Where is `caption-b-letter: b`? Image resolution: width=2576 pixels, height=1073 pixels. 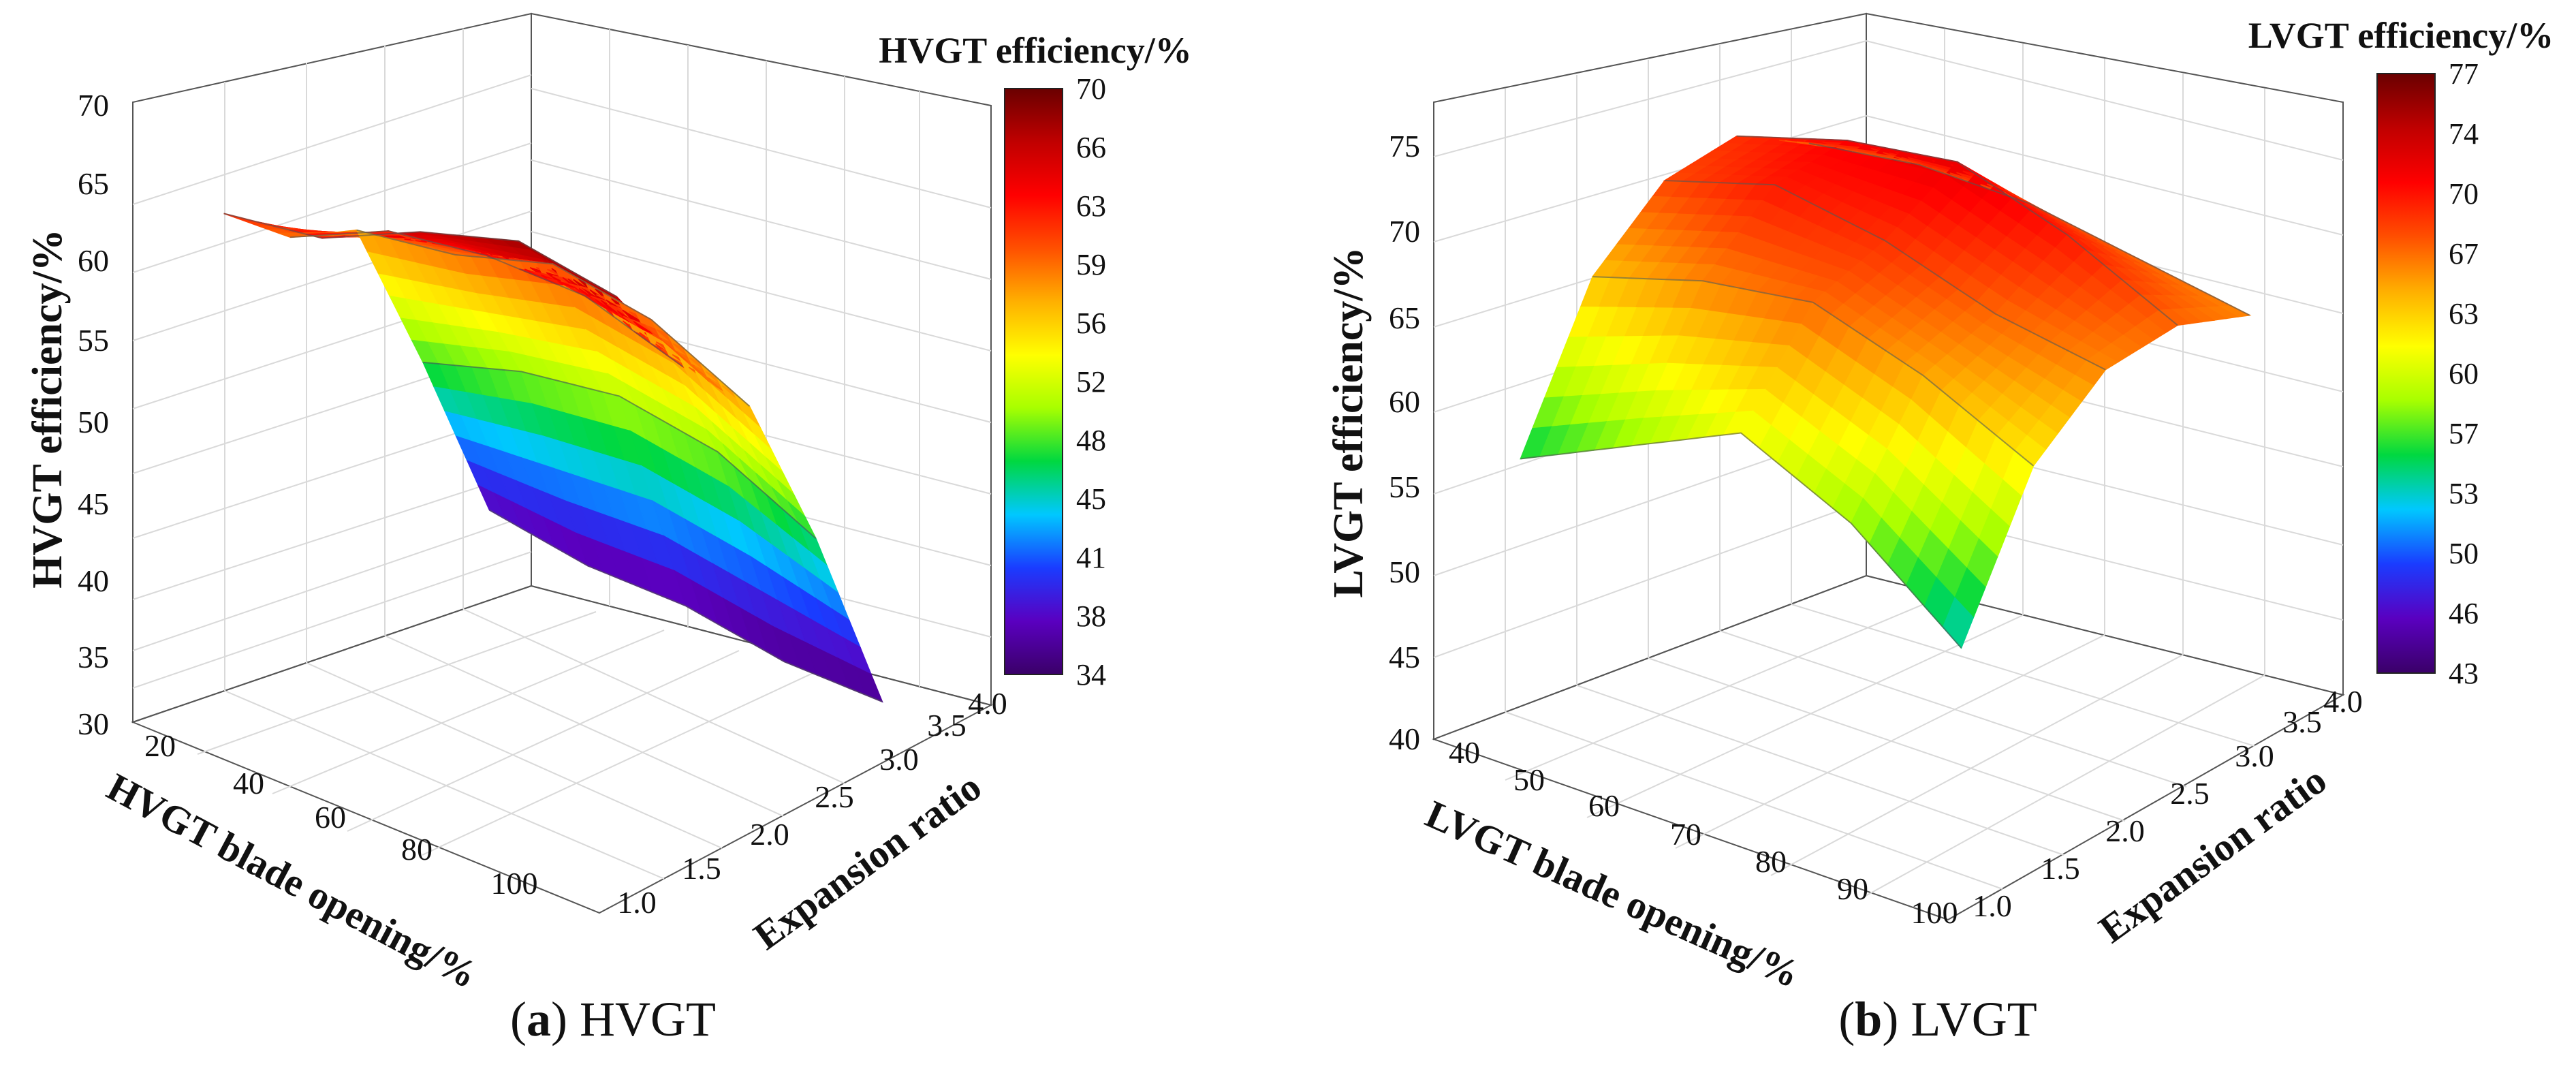 caption-b-letter: b is located at coordinates (1868, 1019).